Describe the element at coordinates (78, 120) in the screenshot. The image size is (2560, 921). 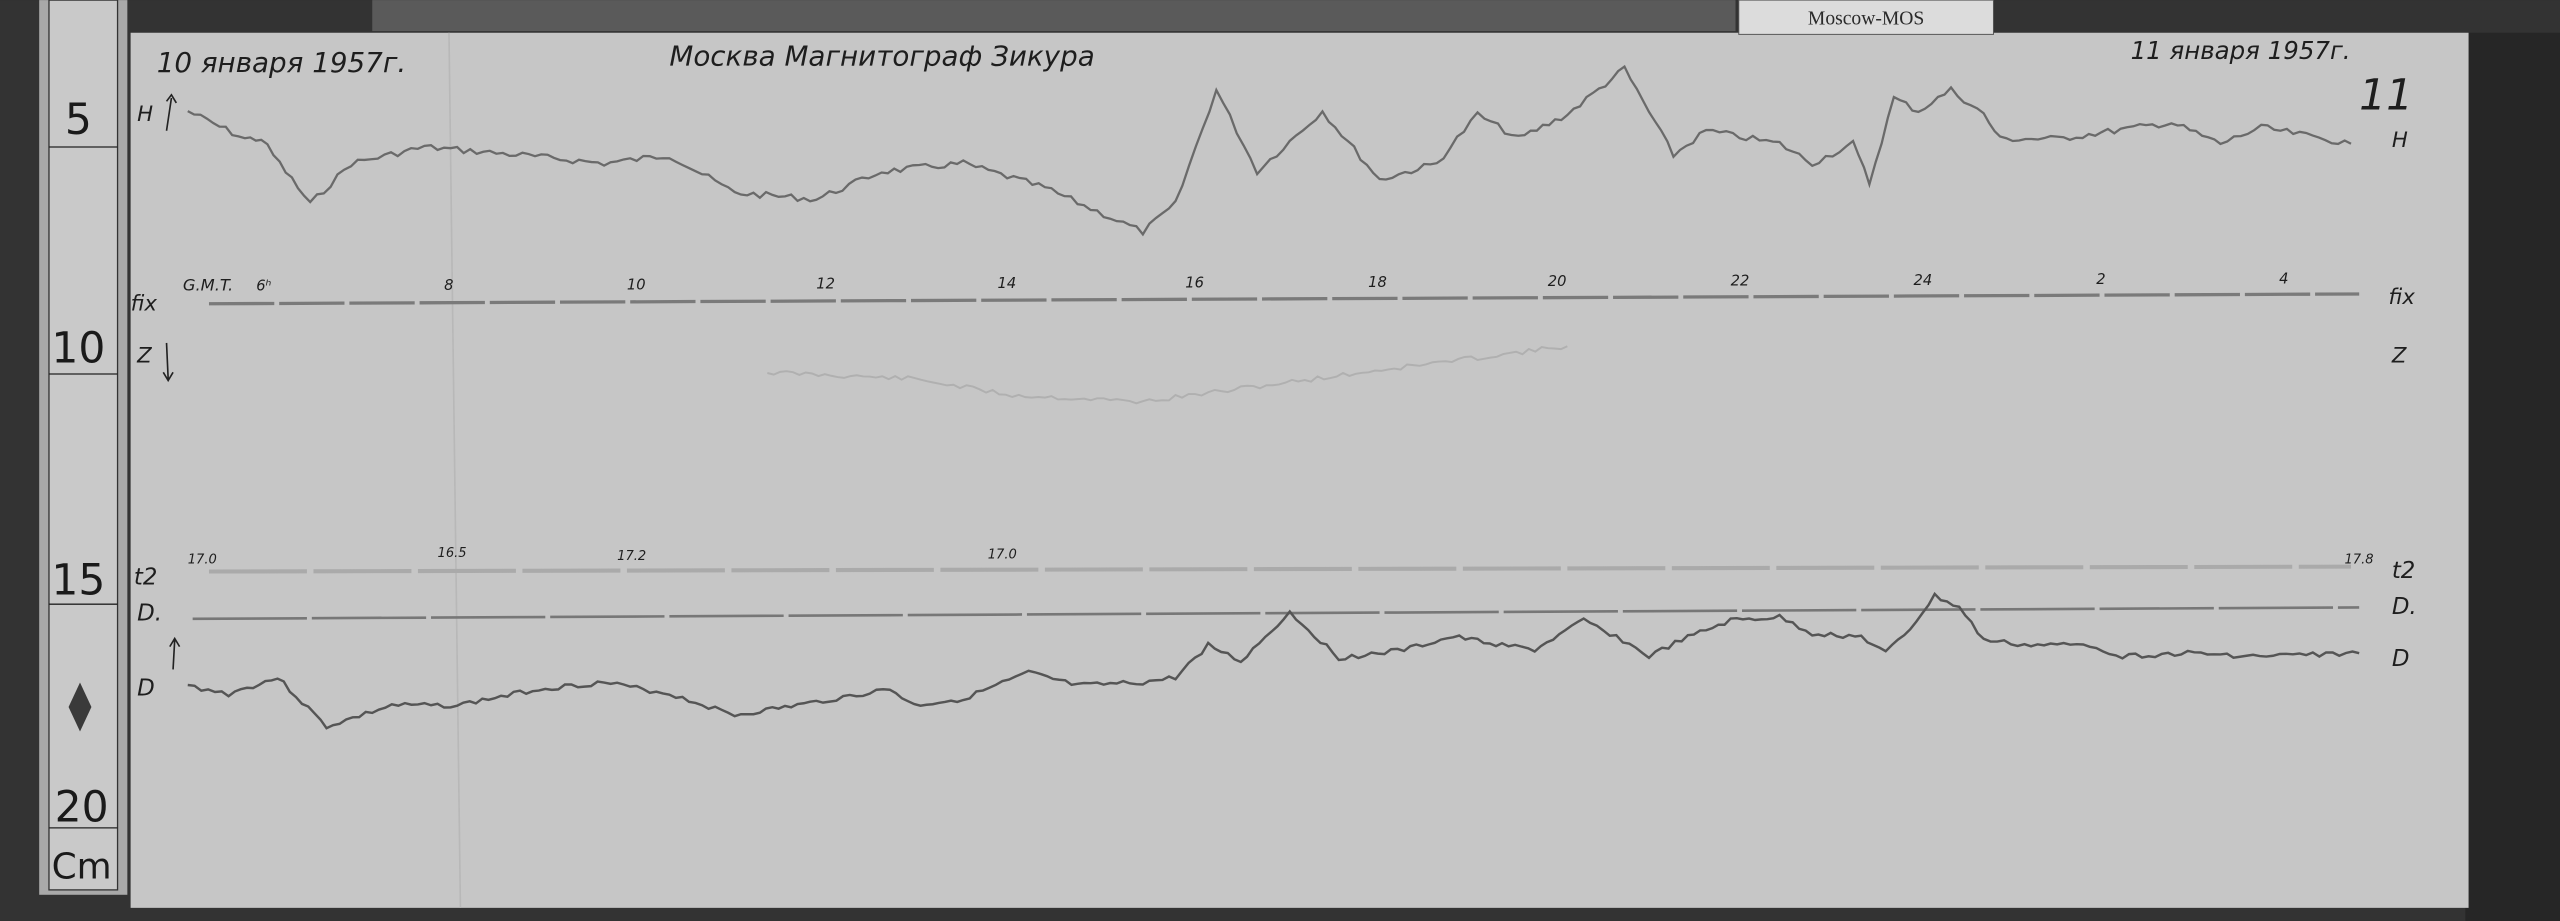
I see `ruler-mark-5: 5` at that location.